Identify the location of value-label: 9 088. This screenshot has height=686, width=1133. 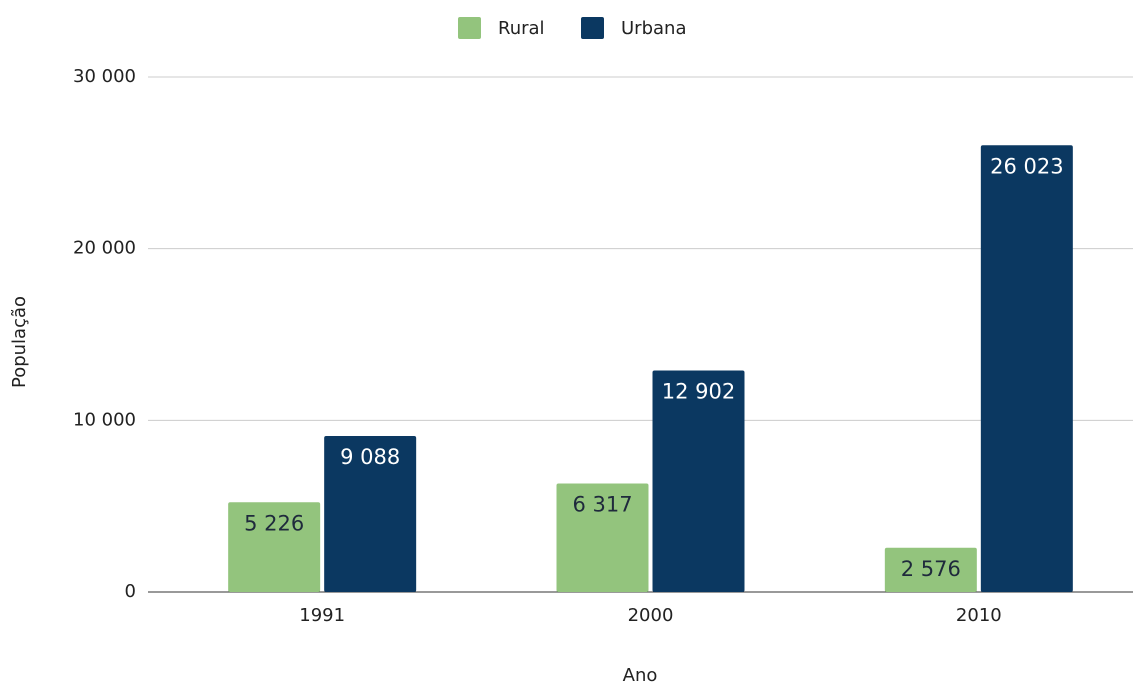
(370, 457).